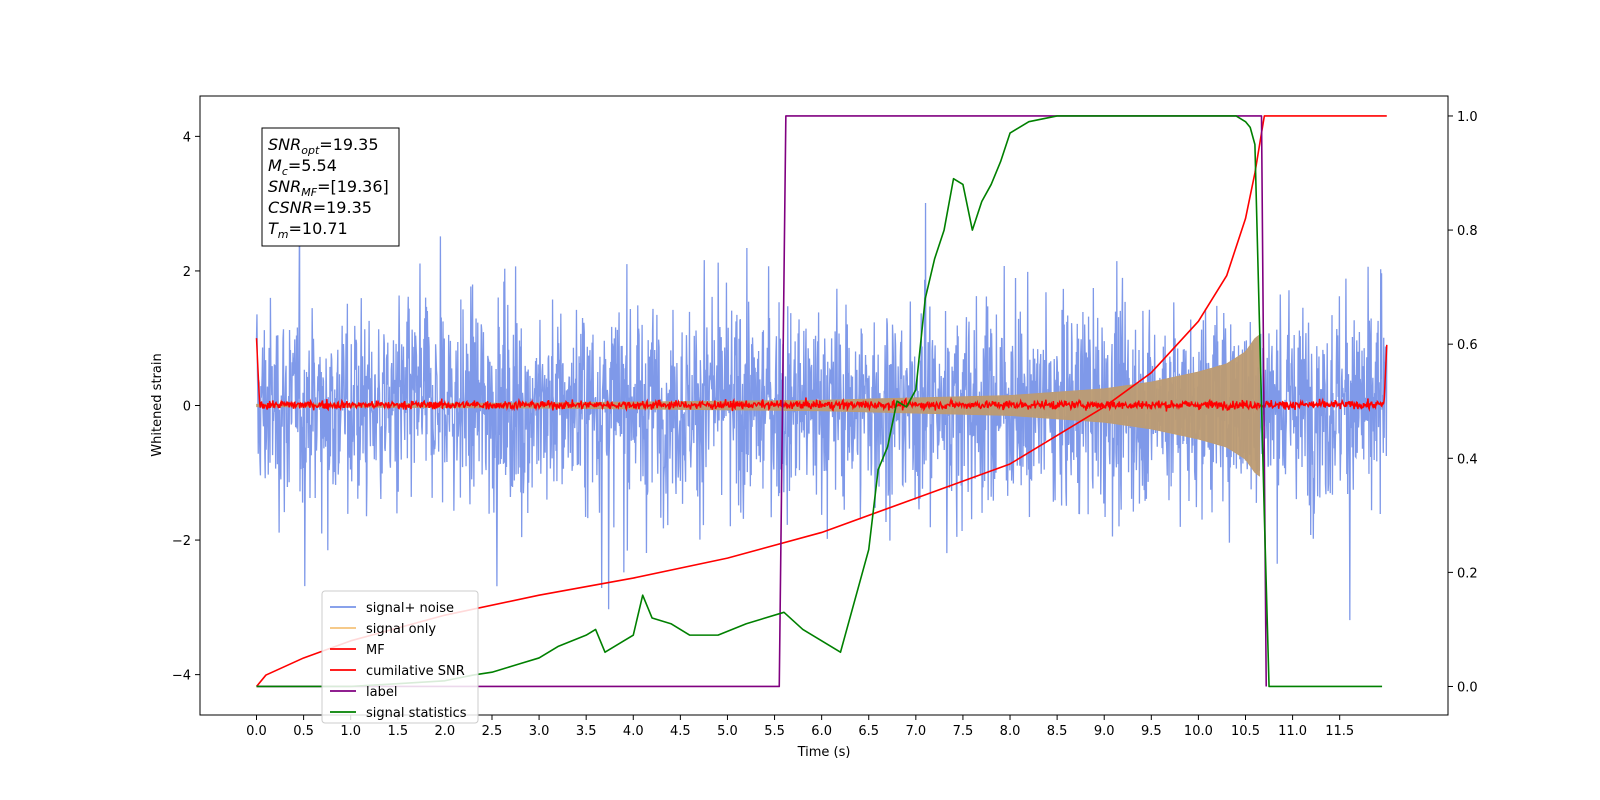 Image resolution: width=1600 pixels, height=800 pixels. I want to click on x-tick-label: 2.5, so click(492, 731).